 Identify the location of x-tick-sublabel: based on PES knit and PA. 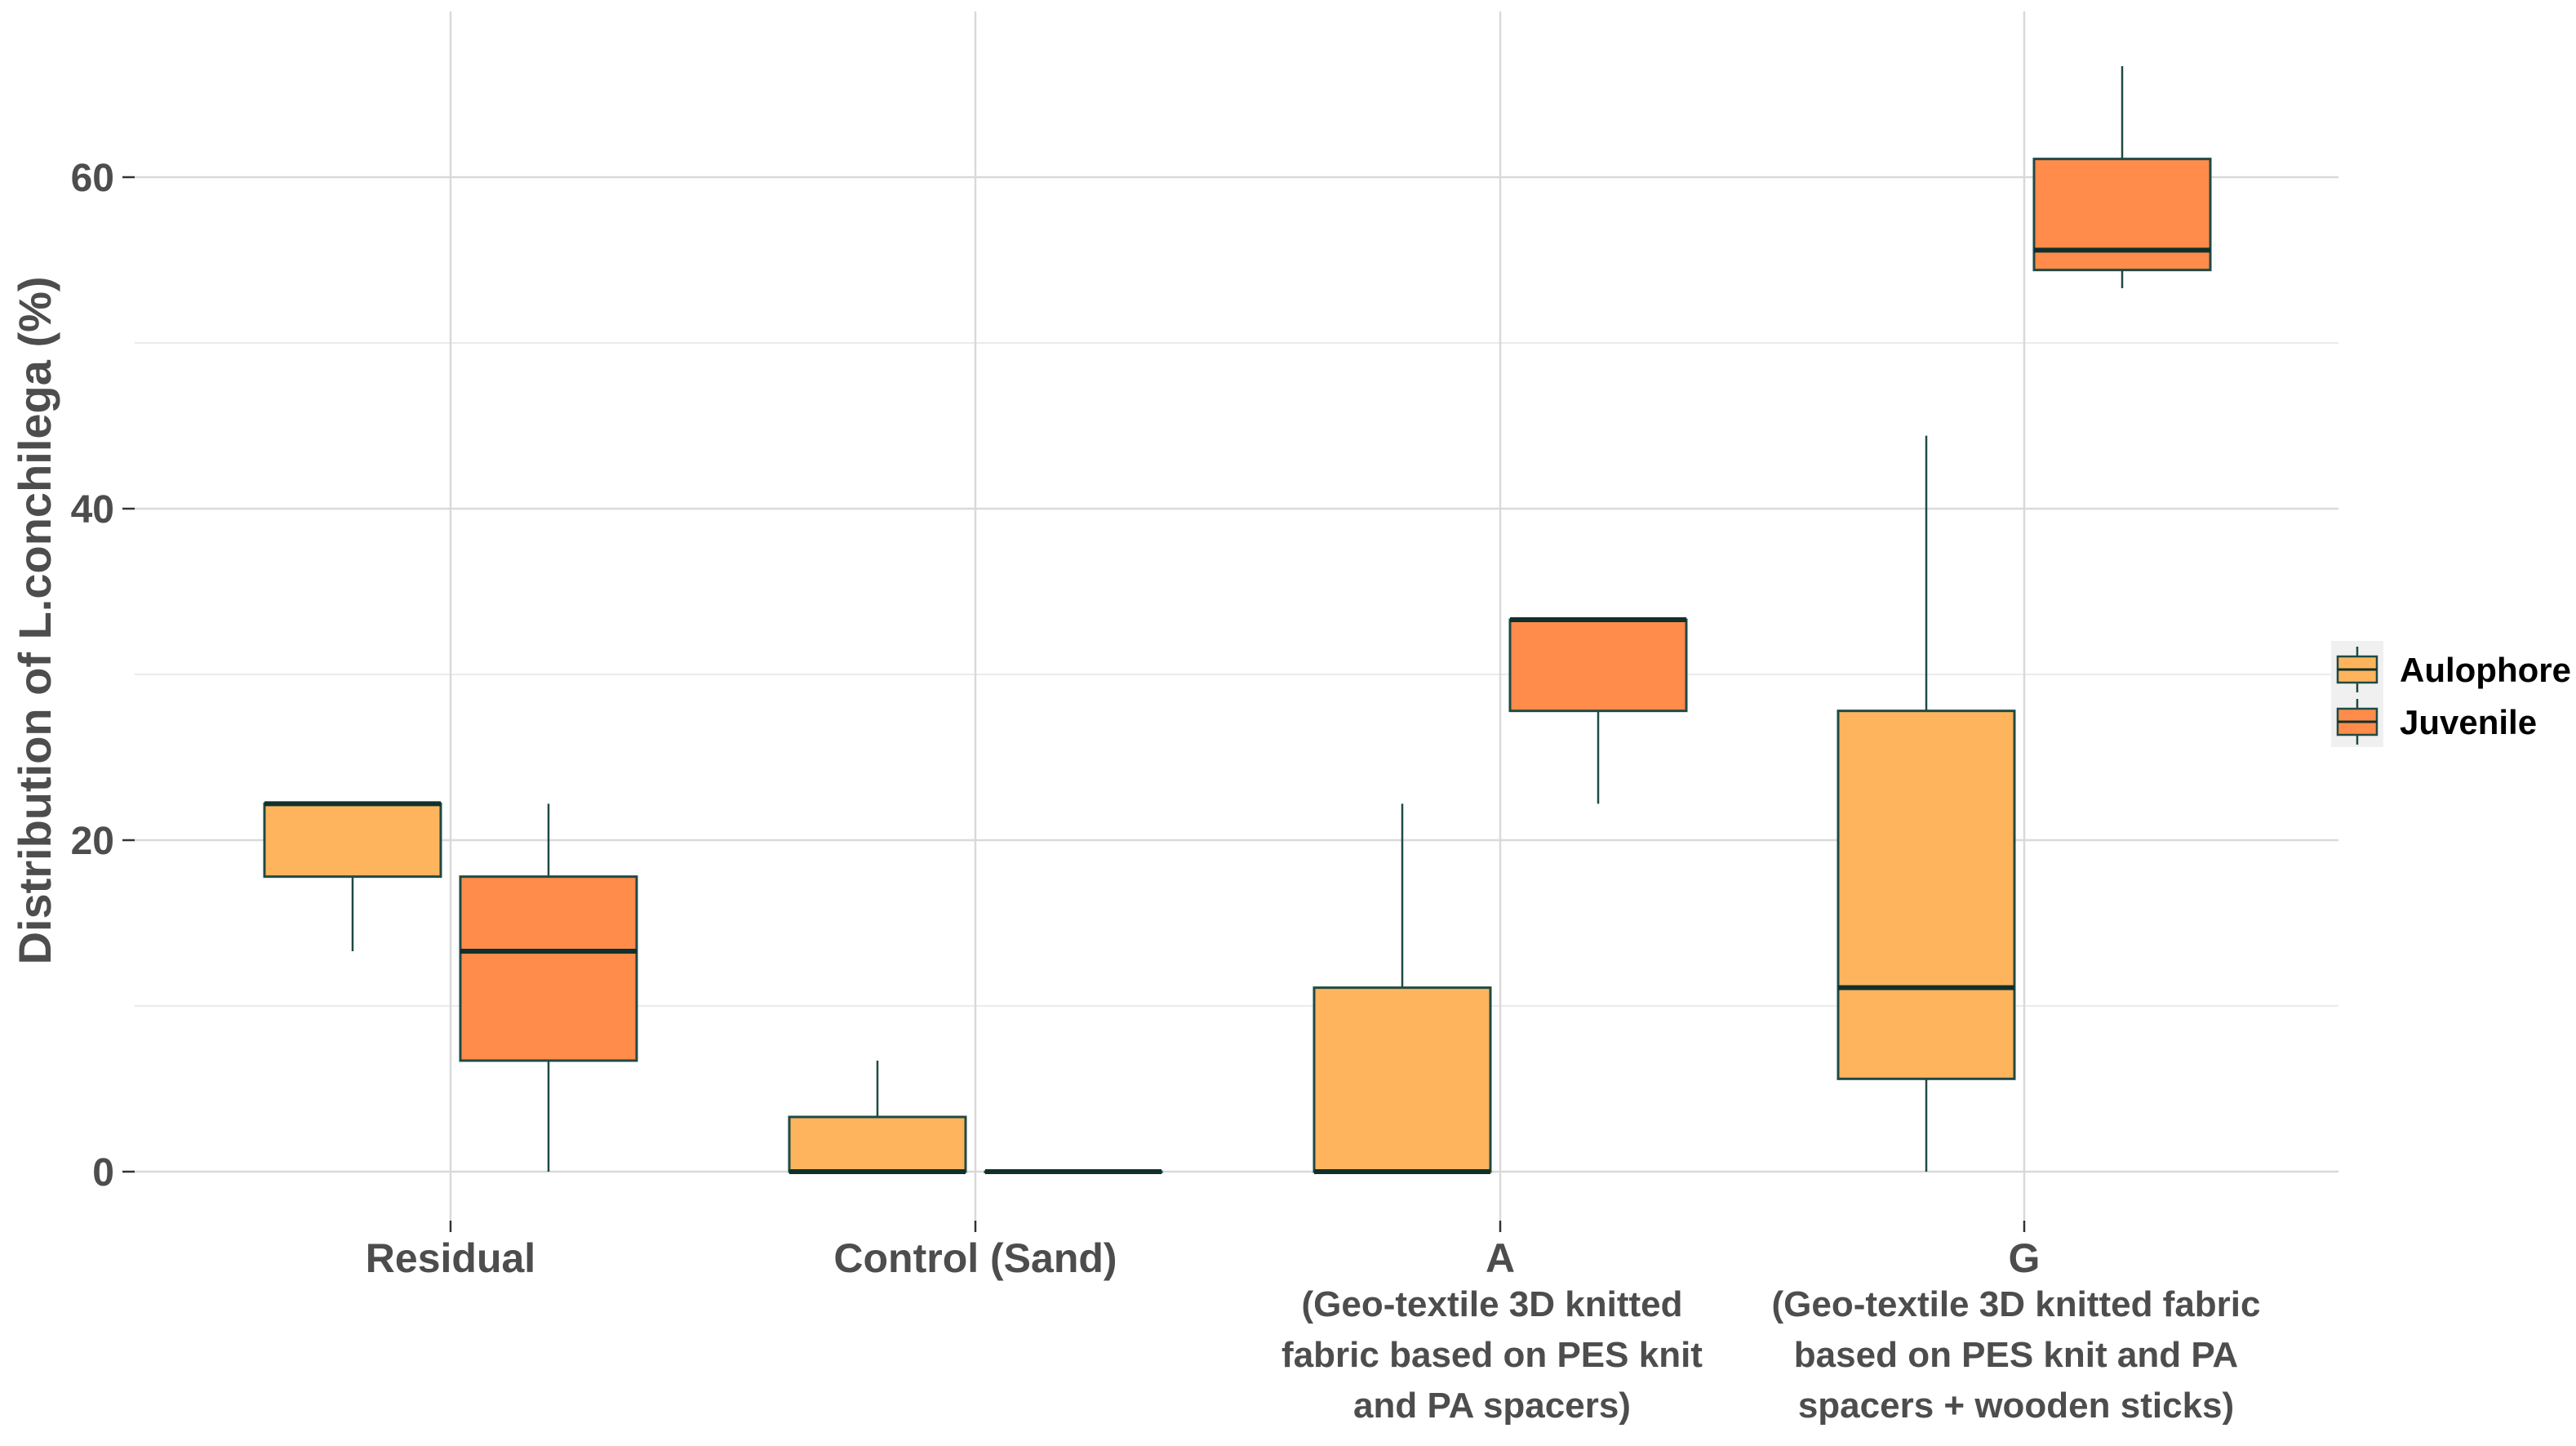
(2016, 1355).